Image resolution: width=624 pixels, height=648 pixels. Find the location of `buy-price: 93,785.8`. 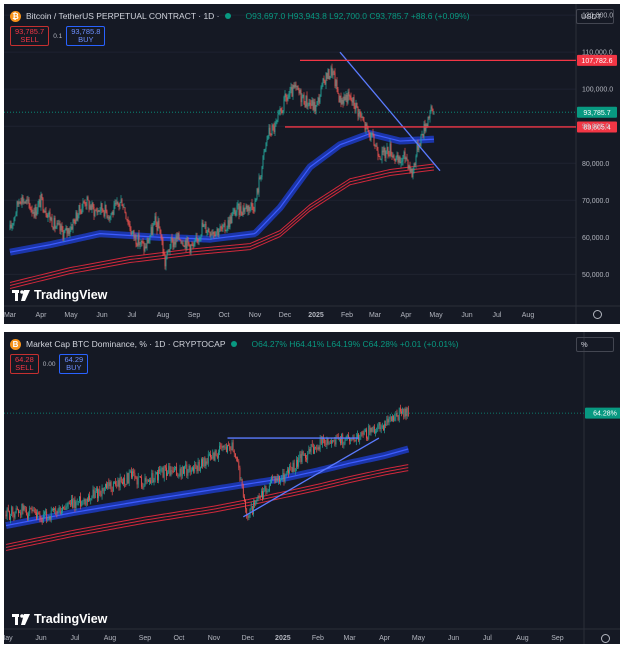

buy-price: 93,785.8 is located at coordinates (86, 31).